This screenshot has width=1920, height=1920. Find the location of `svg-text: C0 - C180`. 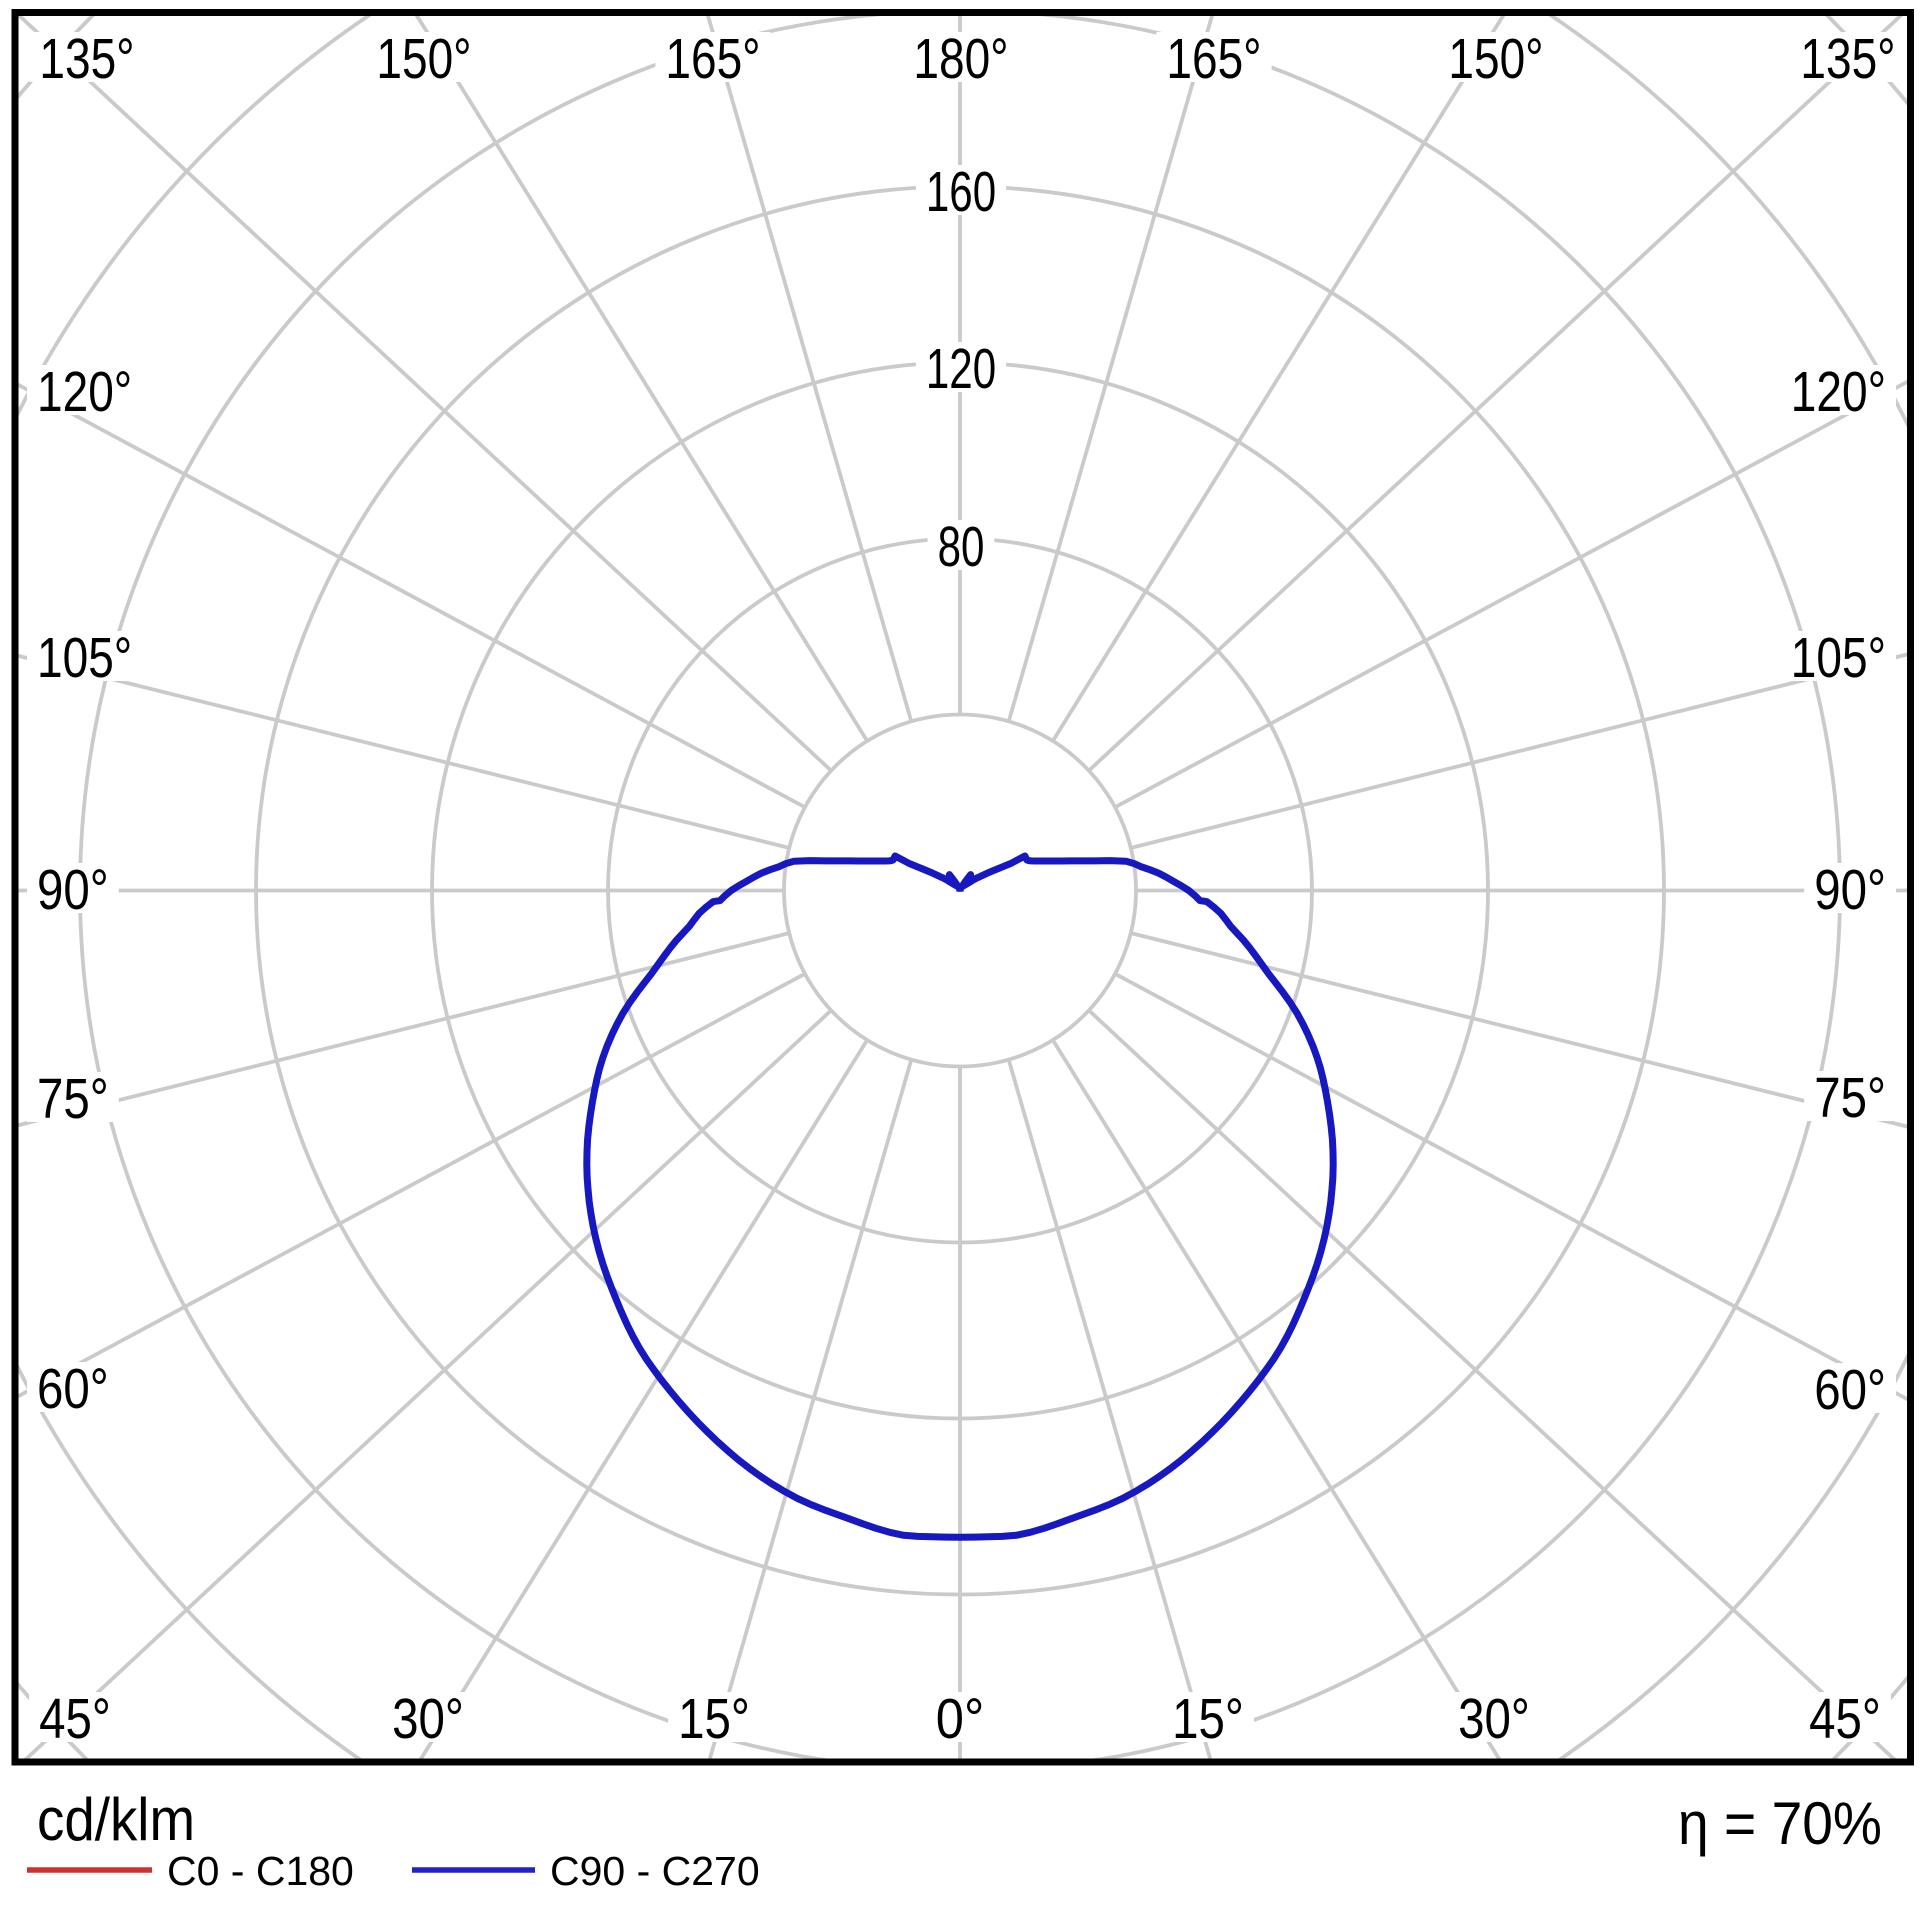

svg-text: C0 - C180 is located at coordinates (260, 1871).